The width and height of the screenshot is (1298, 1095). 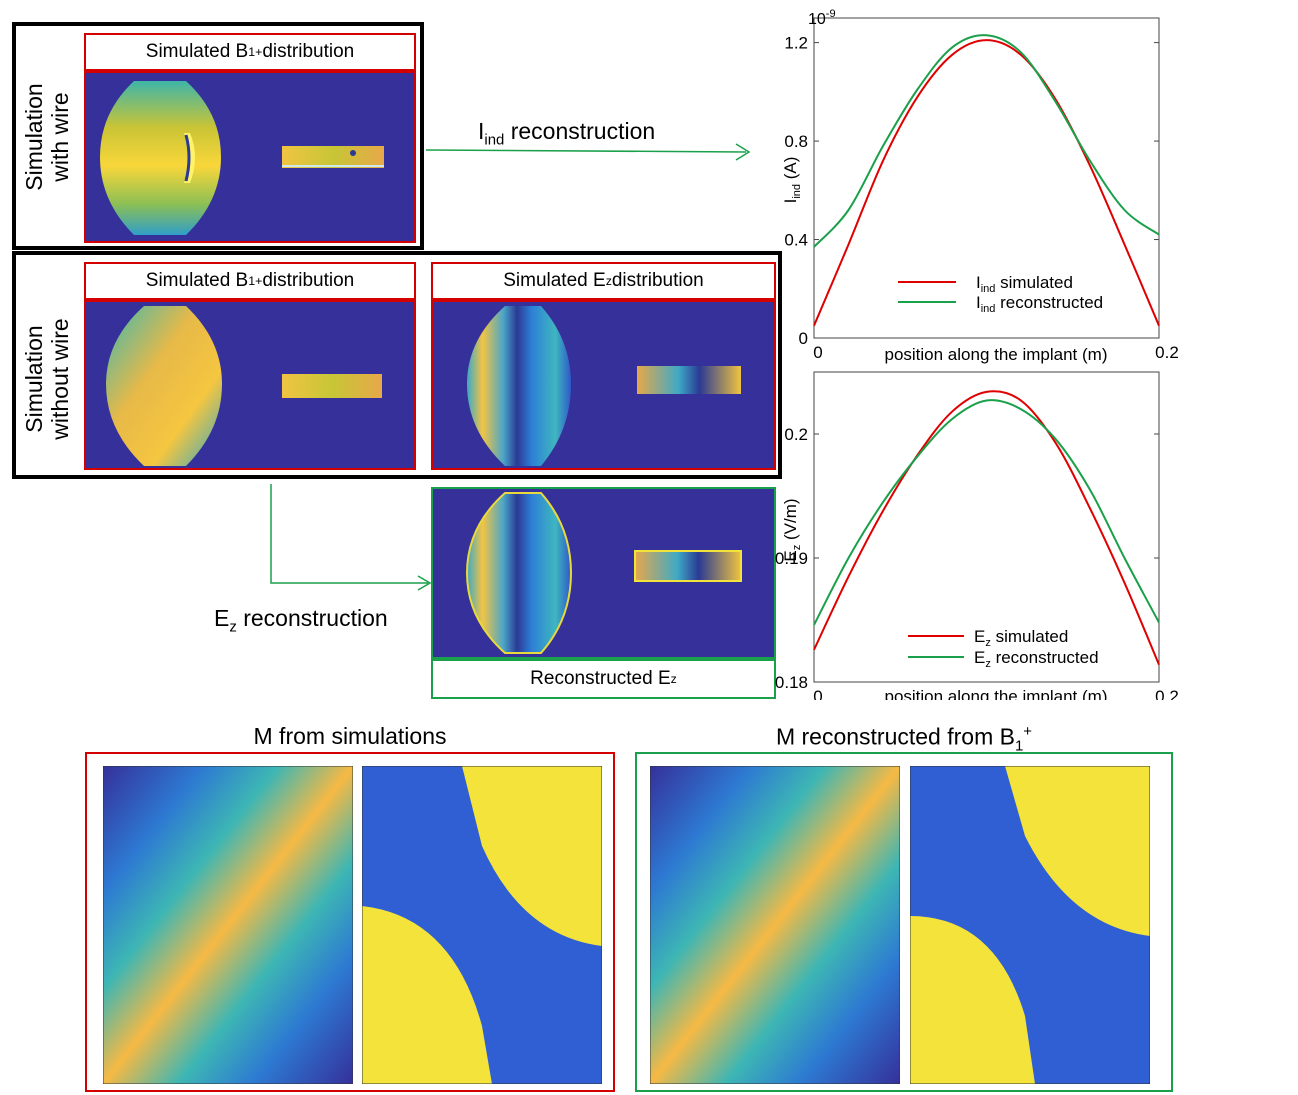 I want to click on with-wire-side-label: Simulation with wire, so click(x=47, y=137).